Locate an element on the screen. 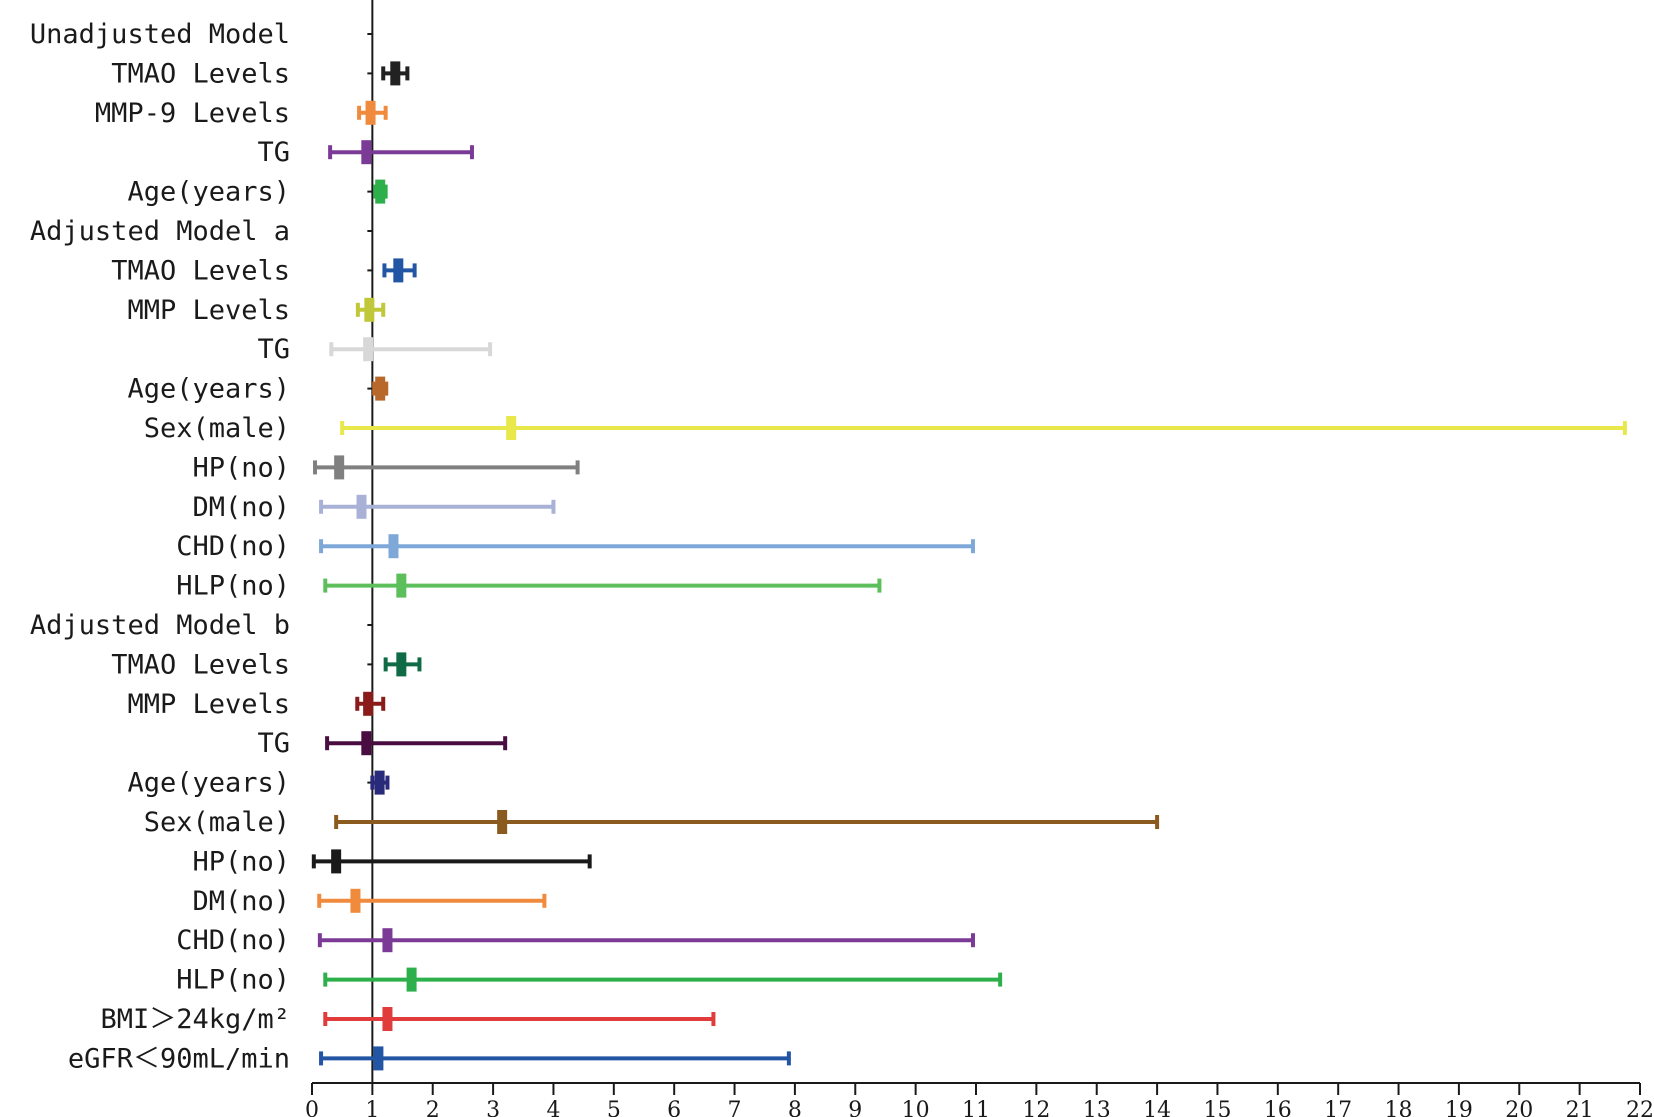 The image size is (1654, 1117). x-tick-label: 0 is located at coordinates (312, 1107).